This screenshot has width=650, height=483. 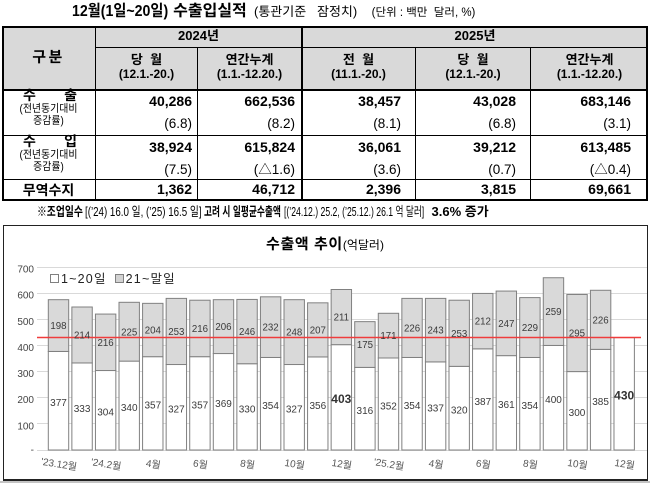 What do you see at coordinates (624, 395) in the screenshot?
I see `svg-text: 430` at bounding box center [624, 395].